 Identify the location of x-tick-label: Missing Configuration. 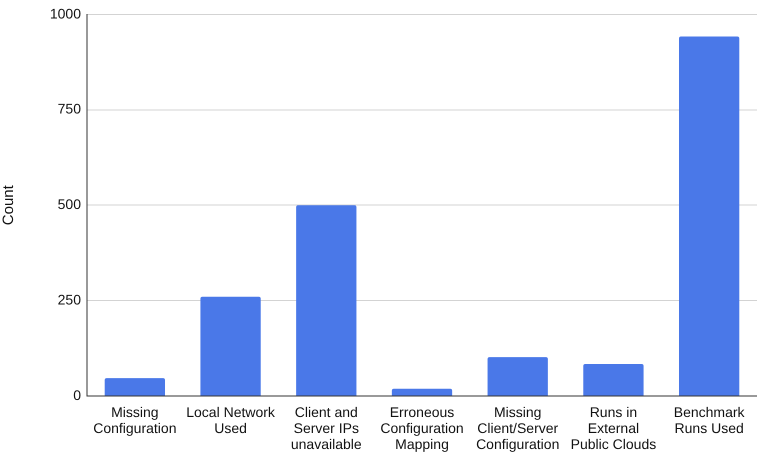
(134, 420).